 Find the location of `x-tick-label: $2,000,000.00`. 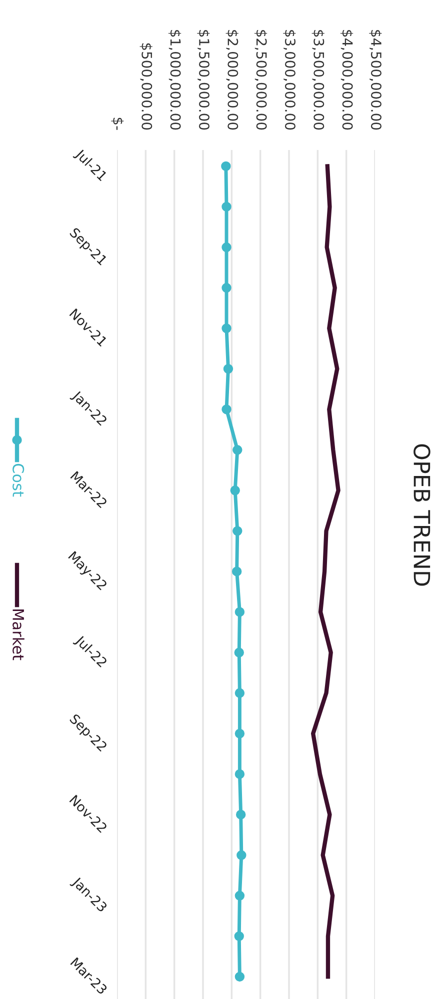

x-tick-label: $2,000,000.00 is located at coordinates (232, 80).